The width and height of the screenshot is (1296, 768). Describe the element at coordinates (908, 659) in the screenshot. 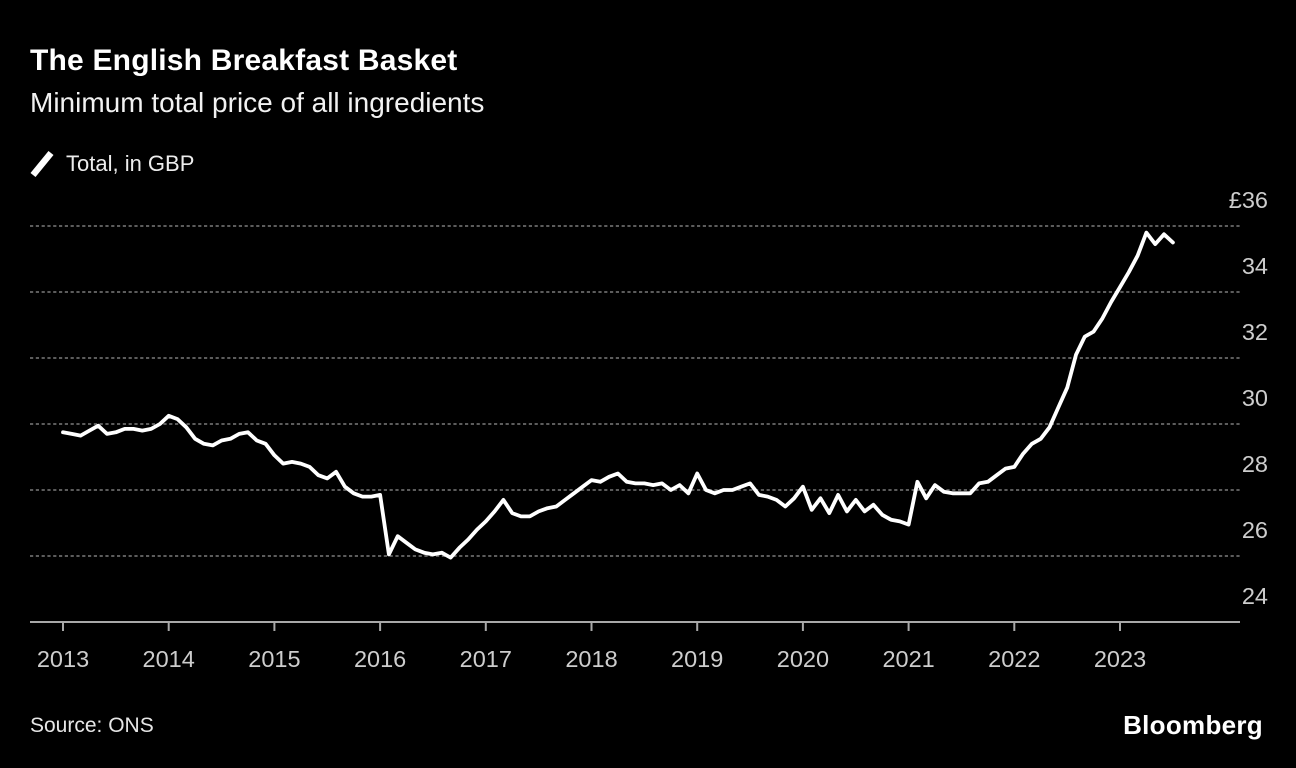

I see `x-tick-label: 2021` at that location.